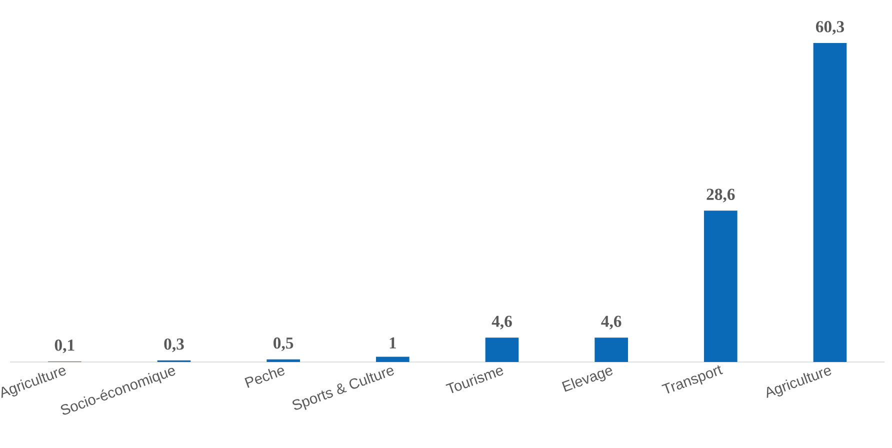  Describe the element at coordinates (174, 345) in the screenshot. I see `data-label: 0,3` at that location.